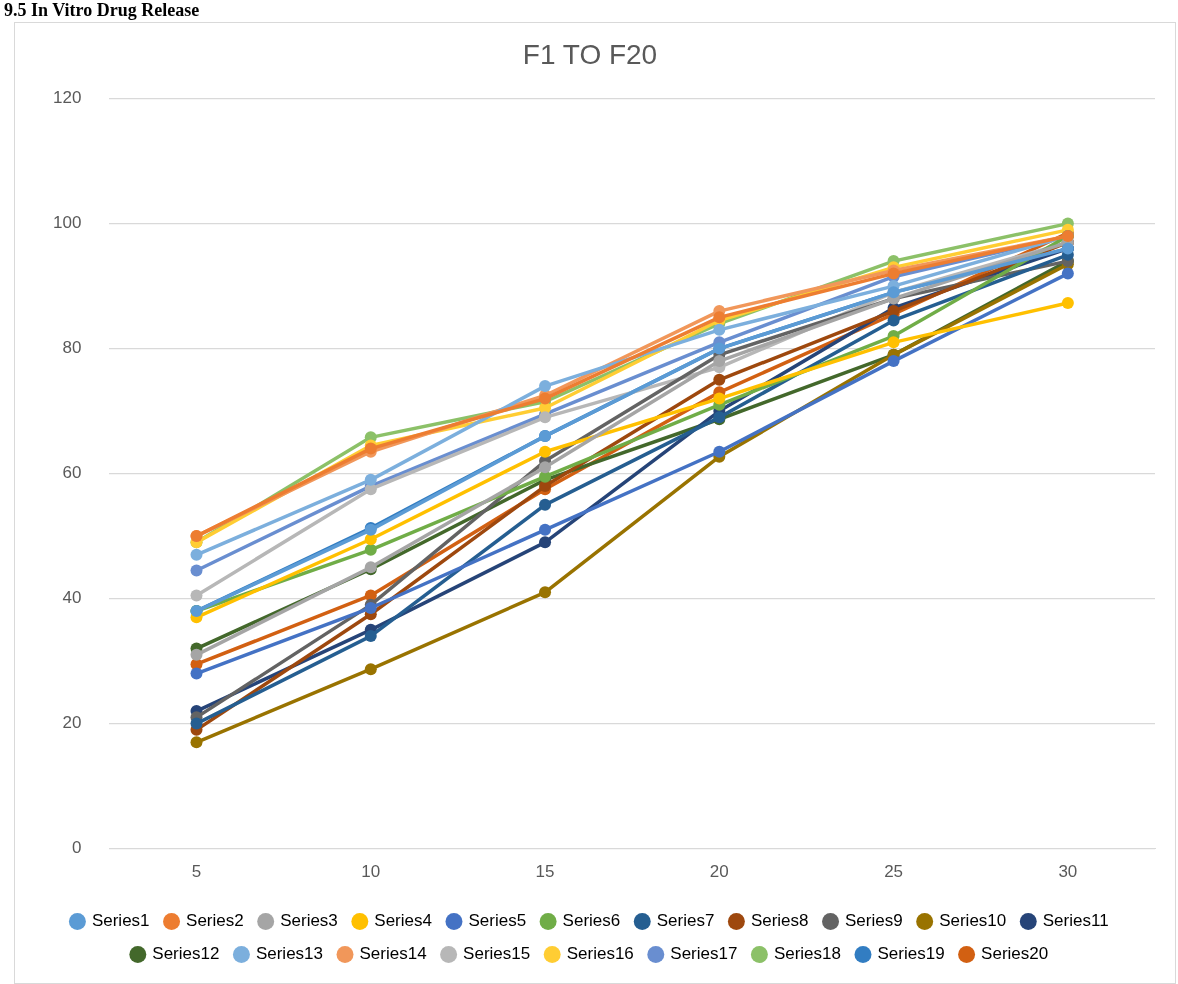 This screenshot has height=984, width=1178. Describe the element at coordinates (1015, 954) in the screenshot. I see `legend-label: Series20` at that location.